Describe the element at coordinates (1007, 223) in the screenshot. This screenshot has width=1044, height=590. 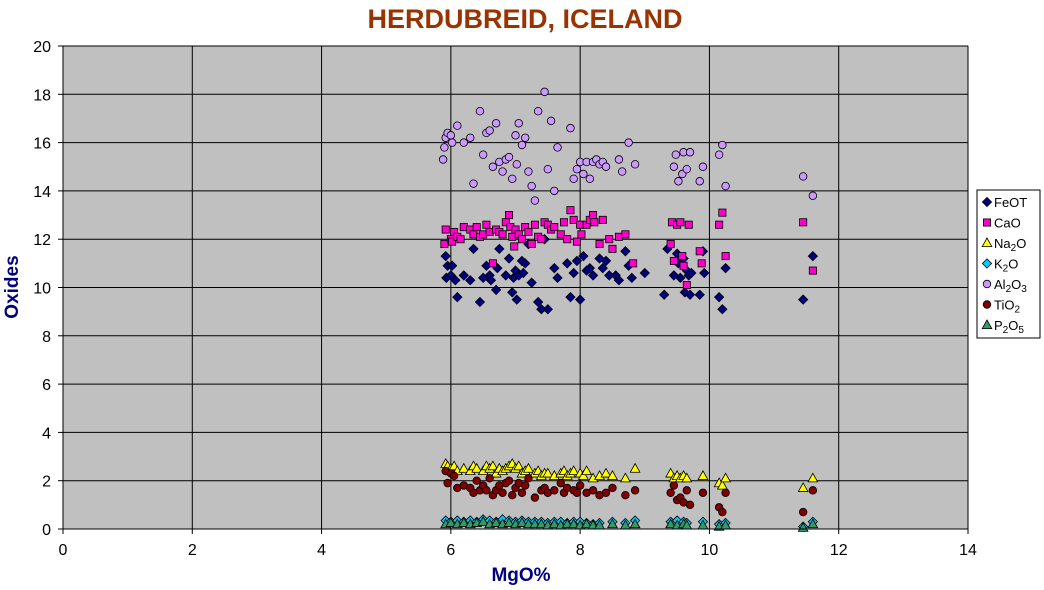
I see `legend-label: CaO` at that location.